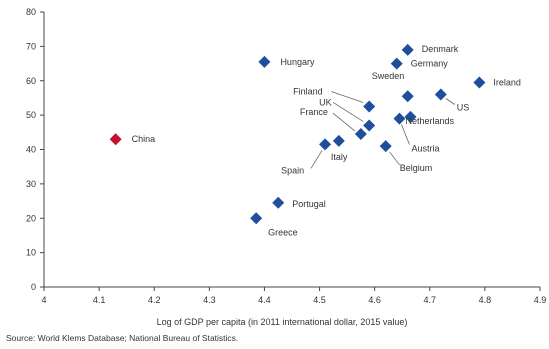 The image size is (549, 349). What do you see at coordinates (416, 168) in the screenshot?
I see `point-label-belgium: Belgium` at bounding box center [416, 168].